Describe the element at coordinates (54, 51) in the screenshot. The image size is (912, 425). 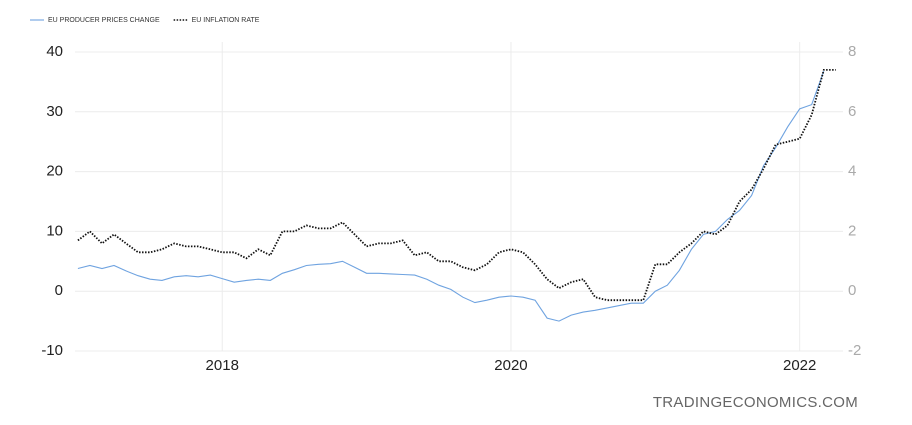
I see `y-tick-label: 40` at that location.